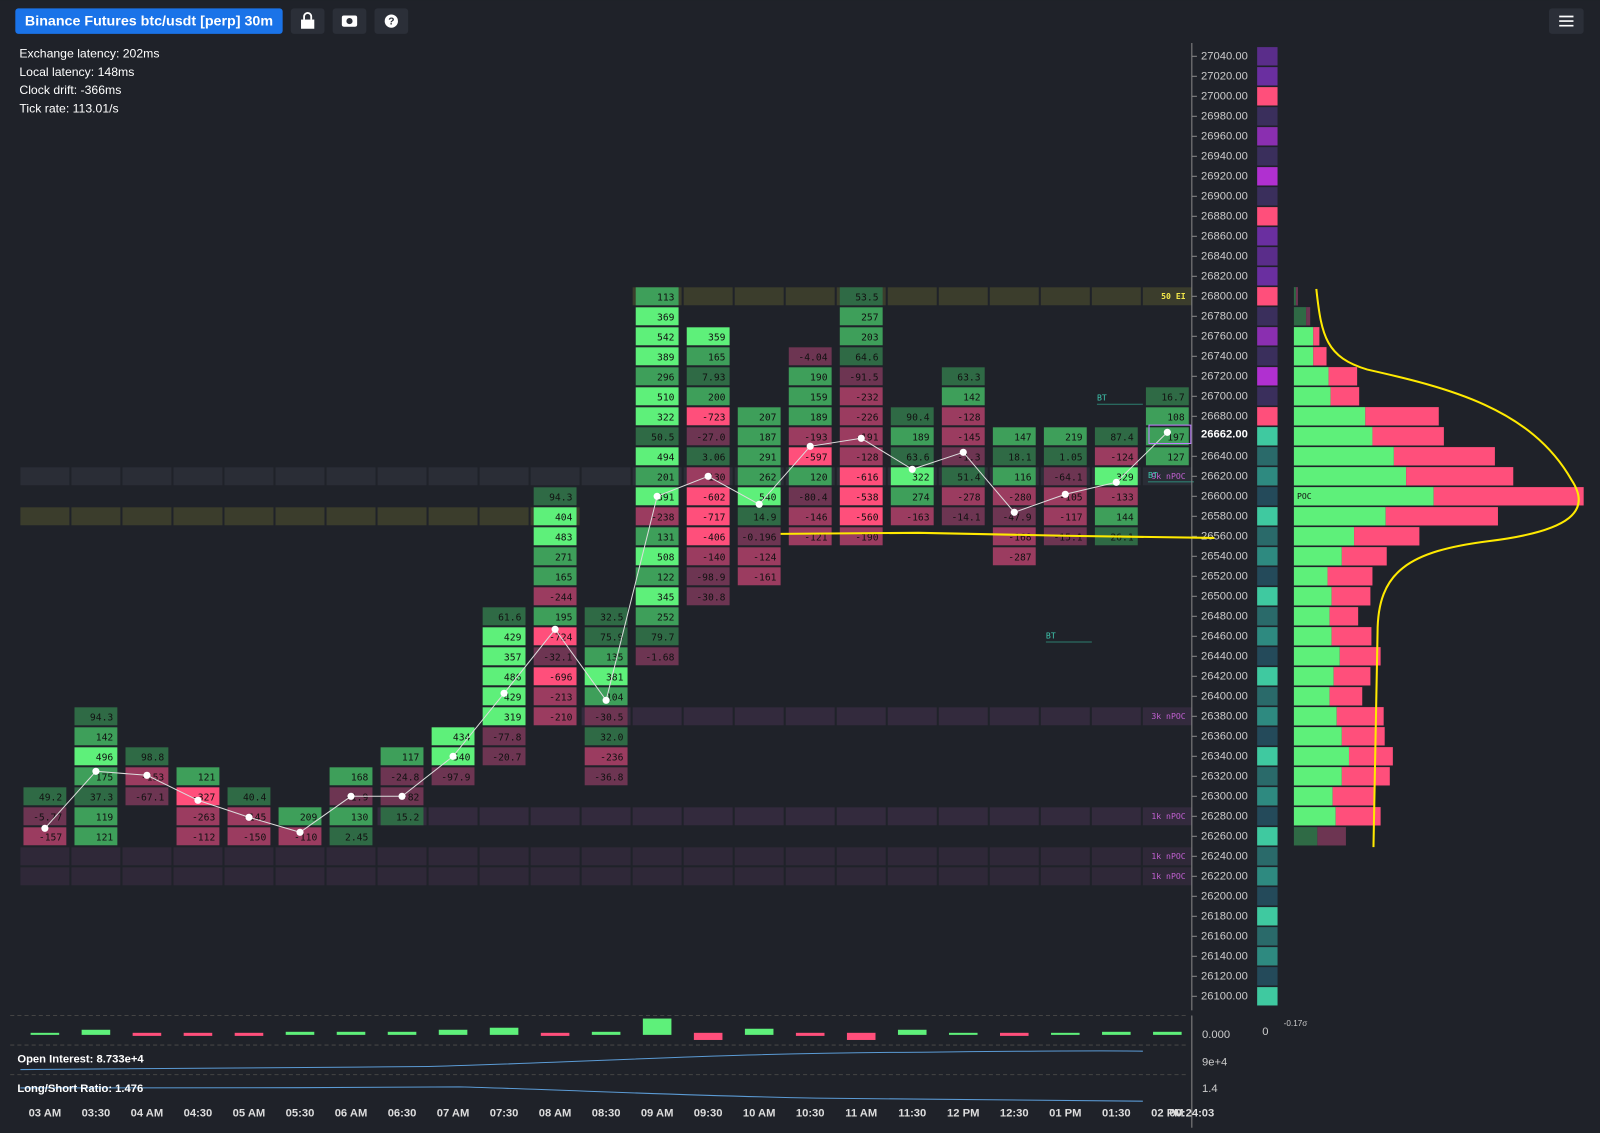  Describe the element at coordinates (866, 457) in the screenshot. I see `cell-label: -128` at that location.